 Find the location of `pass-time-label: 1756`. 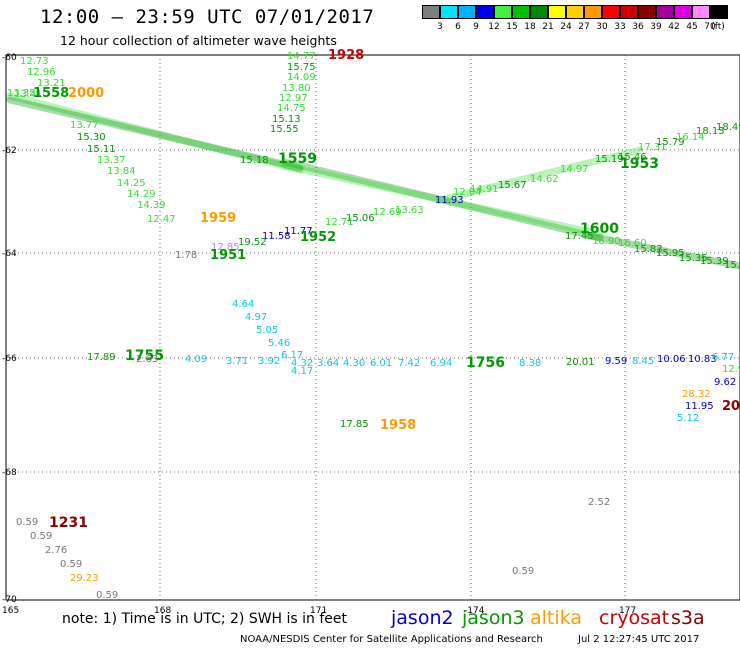

pass-time-label: 1756 is located at coordinates (485, 363).